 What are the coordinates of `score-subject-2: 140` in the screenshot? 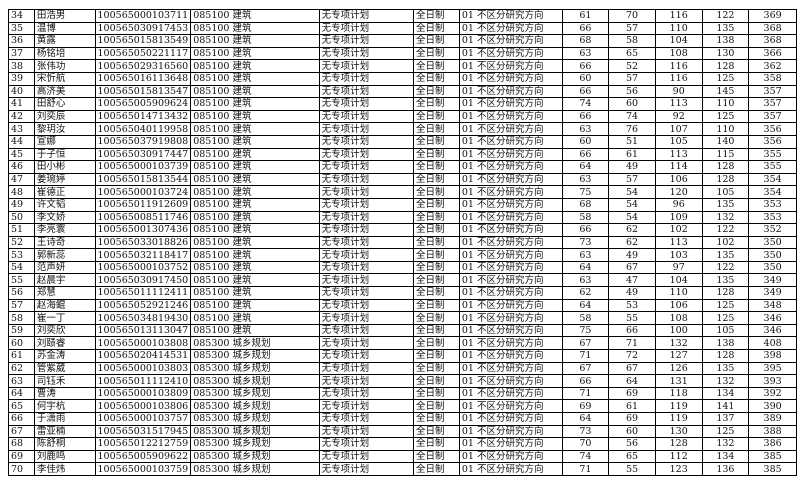 It's located at (725, 141).